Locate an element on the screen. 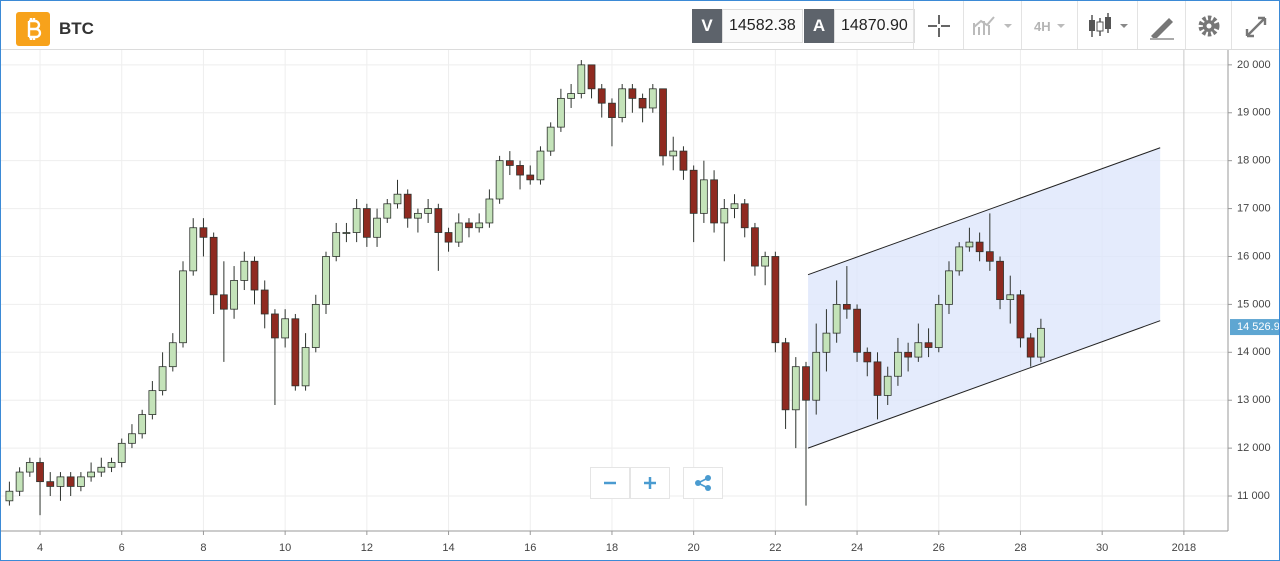  ask-key: A is located at coordinates (819, 26).